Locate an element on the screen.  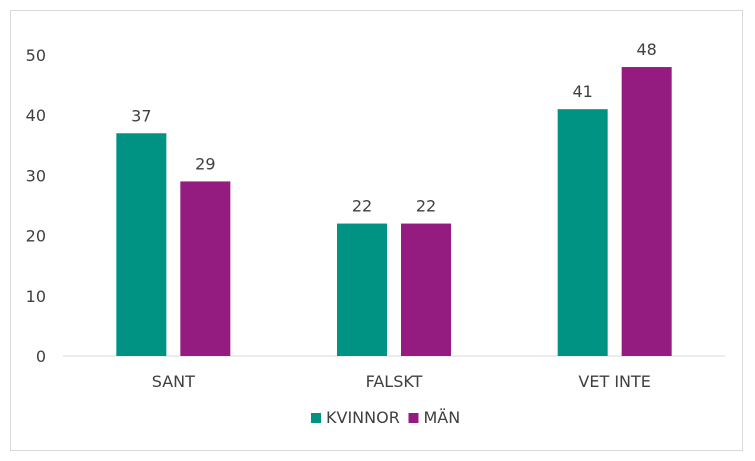
y-tick-label: 40 is located at coordinates (36, 115).